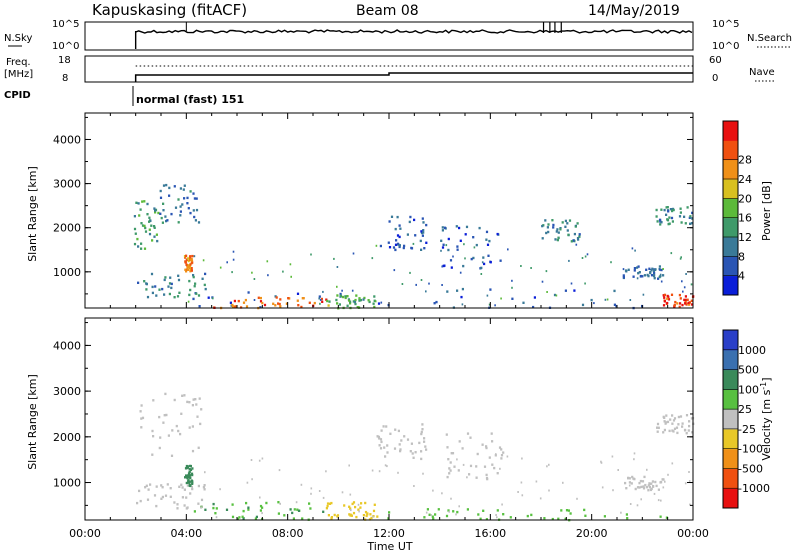 This screenshot has width=800, height=554. What do you see at coordinates (67, 228) in the screenshot?
I see `y-tick-label: 2000` at bounding box center [67, 228].